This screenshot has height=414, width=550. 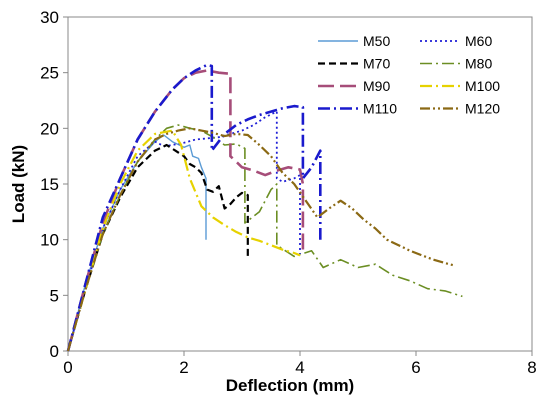 What do you see at coordinates (409, 75) in the screenshot?
I see `legend: M50 M60 M70 M80 M90 M100 M110 M120` at bounding box center [409, 75].